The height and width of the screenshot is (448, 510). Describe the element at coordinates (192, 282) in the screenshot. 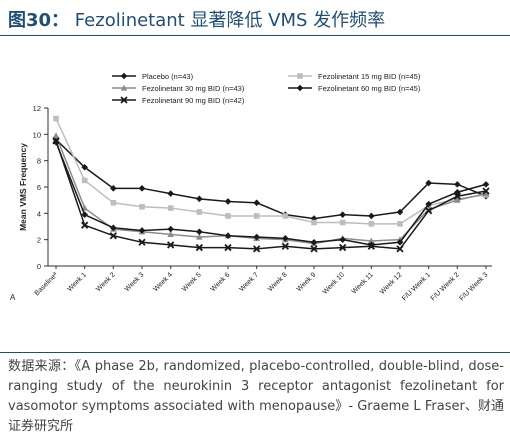

I see `x-tick-label: Week 5` at that location.